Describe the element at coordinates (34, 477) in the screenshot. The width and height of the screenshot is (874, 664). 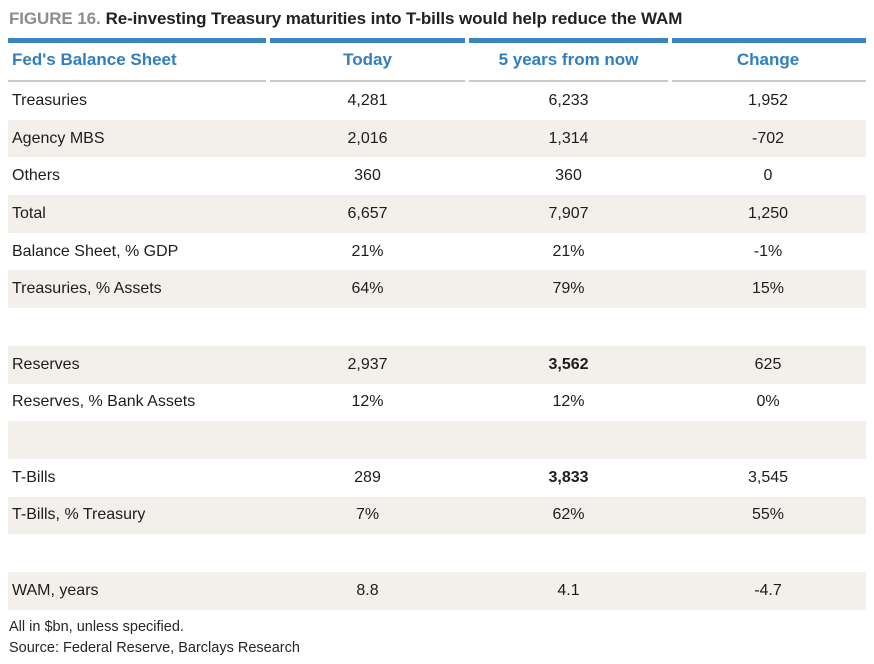
I see `row-label: T-Bills` at that location.